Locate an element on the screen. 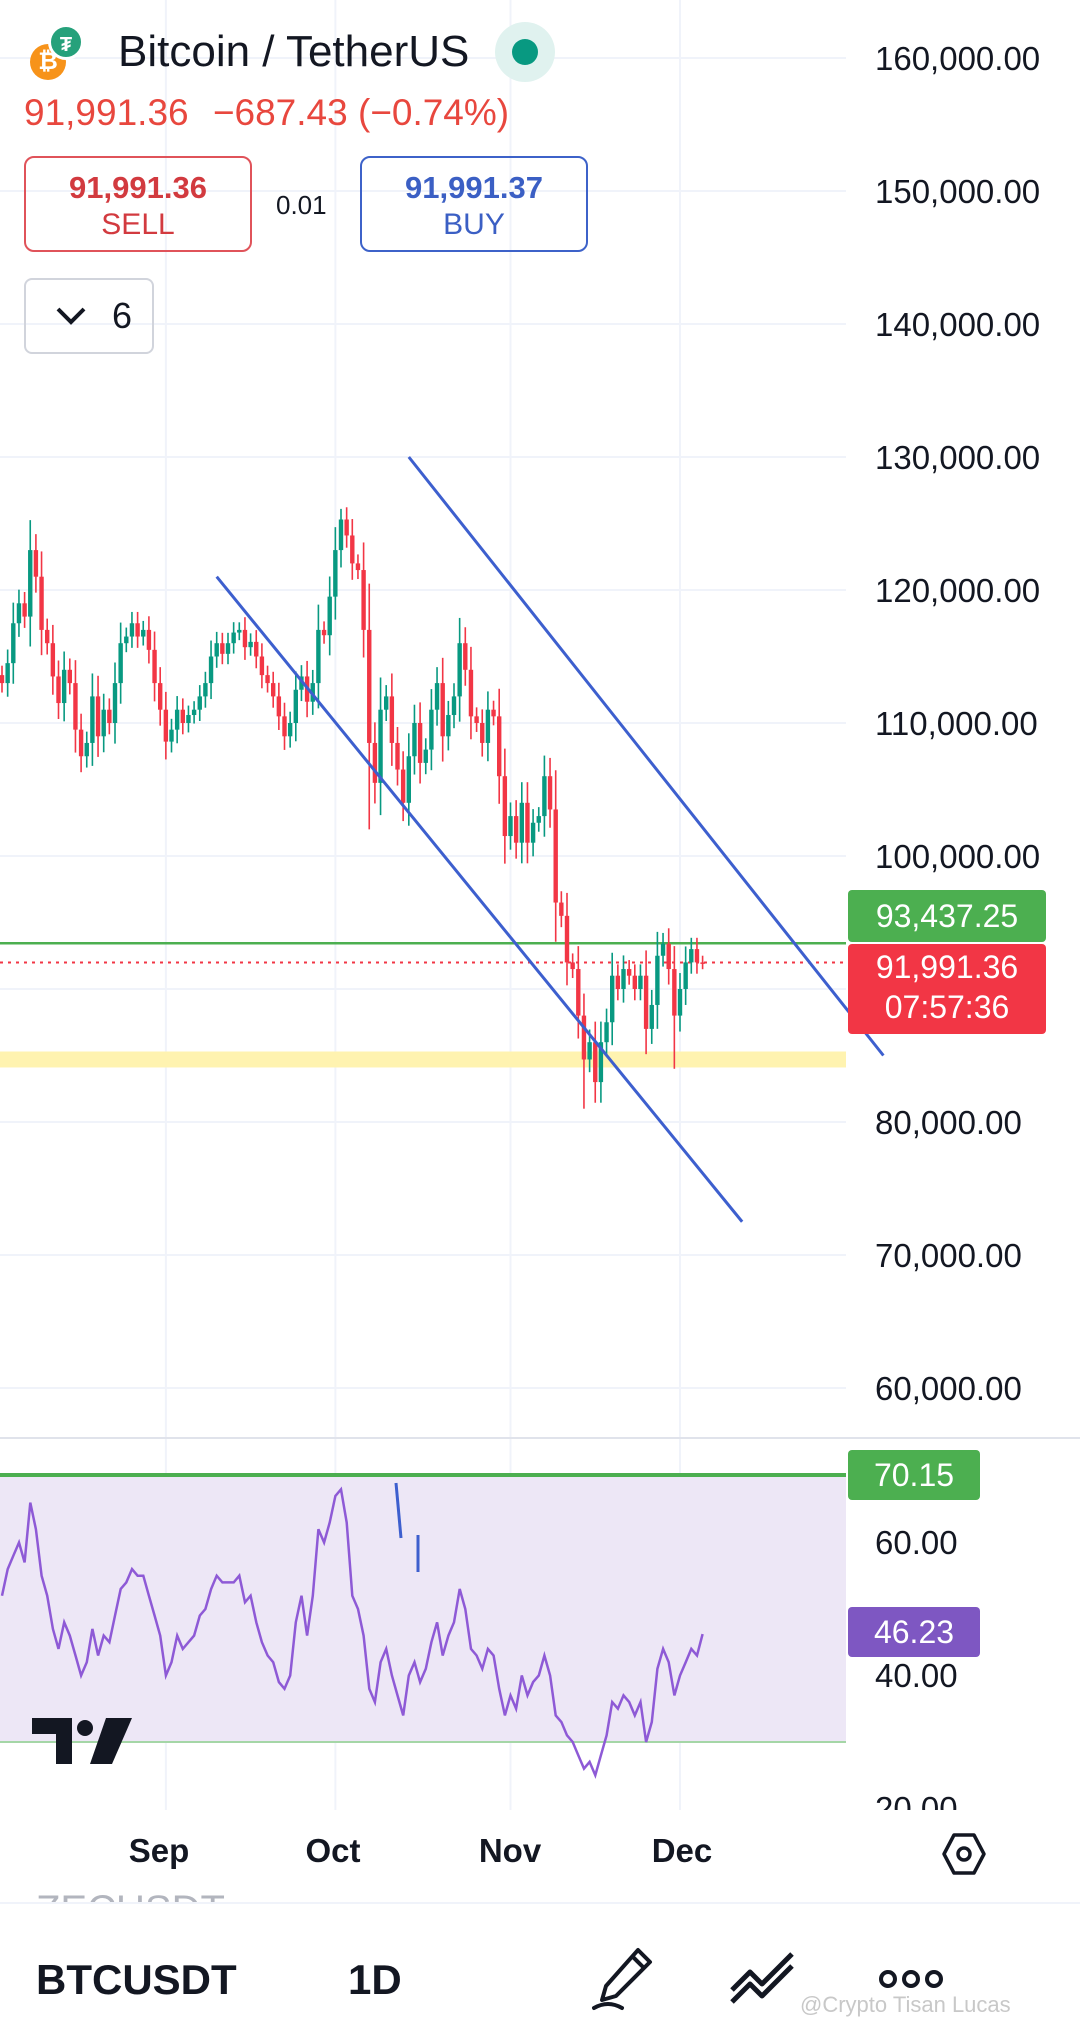 Image resolution: width=1080 pixels, height=2030 pixels. btc-usdt-icon: ₿ ₮ is located at coordinates (59, 52).